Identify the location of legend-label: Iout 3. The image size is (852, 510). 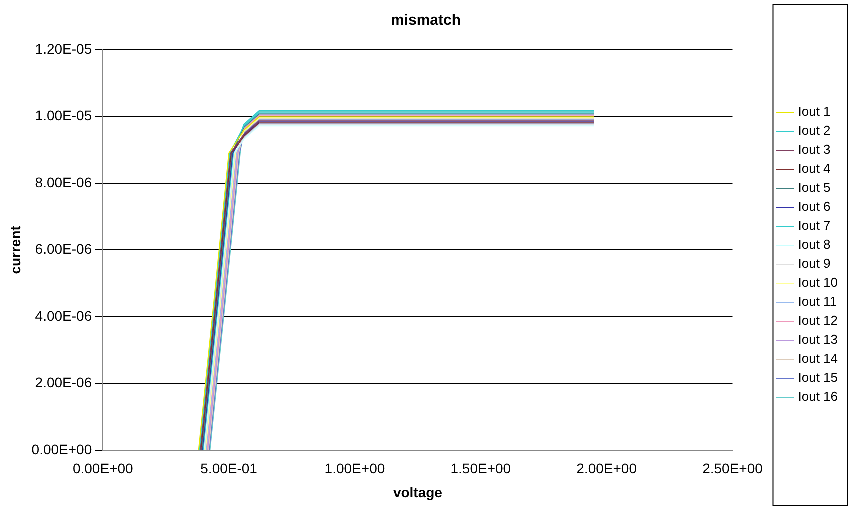
(814, 150).